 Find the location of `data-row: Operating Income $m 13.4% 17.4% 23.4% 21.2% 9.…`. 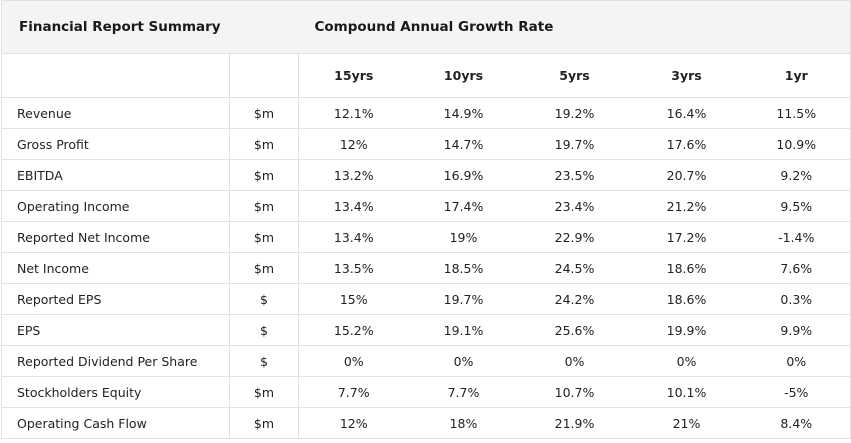

data-row: Operating Income $m 13.4% 17.4% 23.4% 21.2% 9.… is located at coordinates (426, 206).